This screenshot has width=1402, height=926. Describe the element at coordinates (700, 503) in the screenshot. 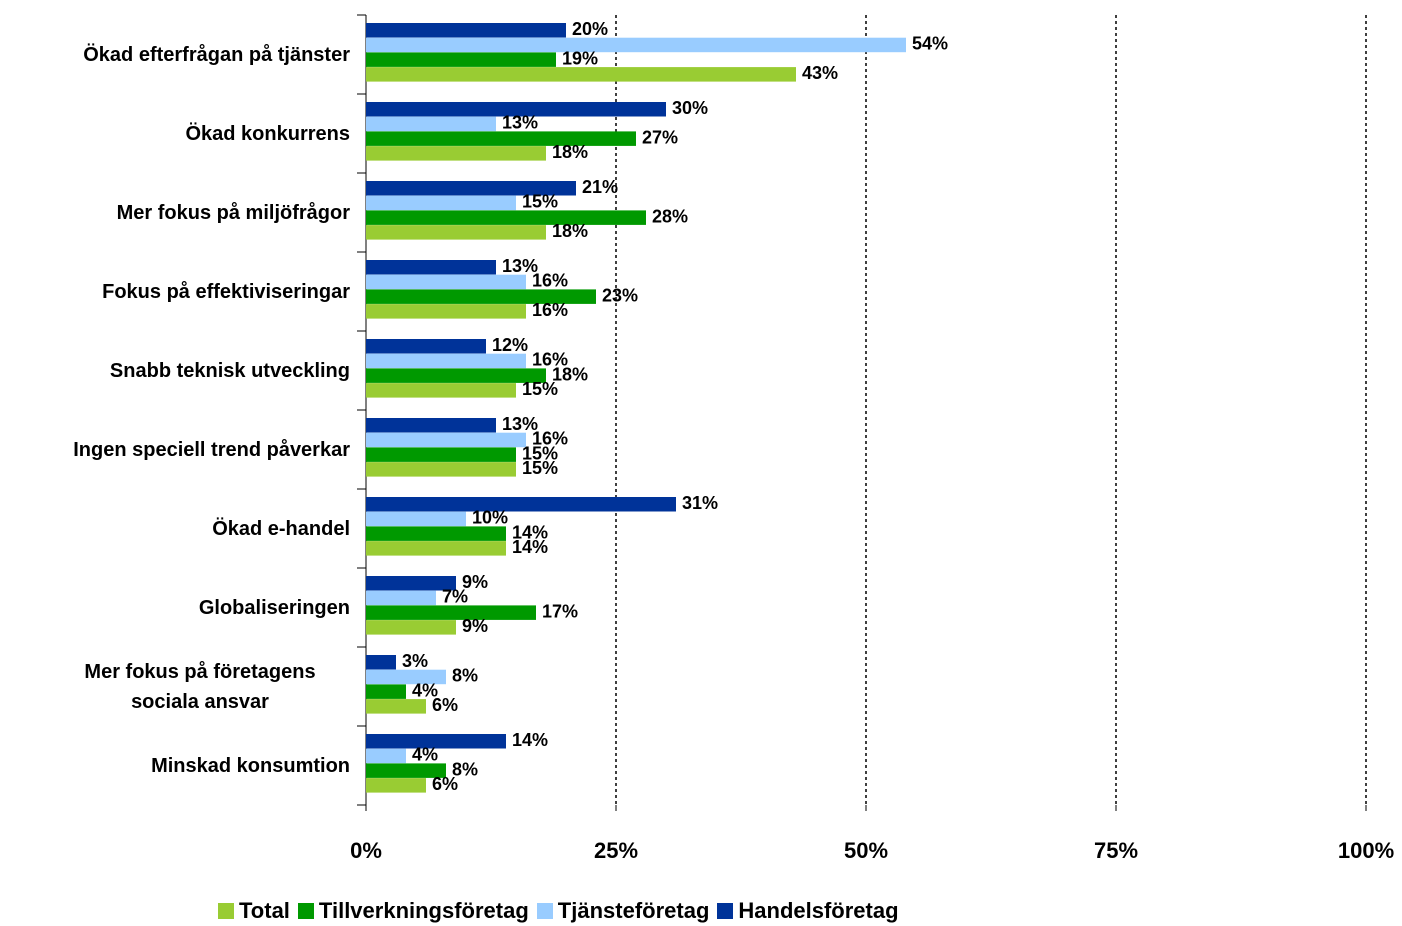

I see `value-label: 31%` at that location.